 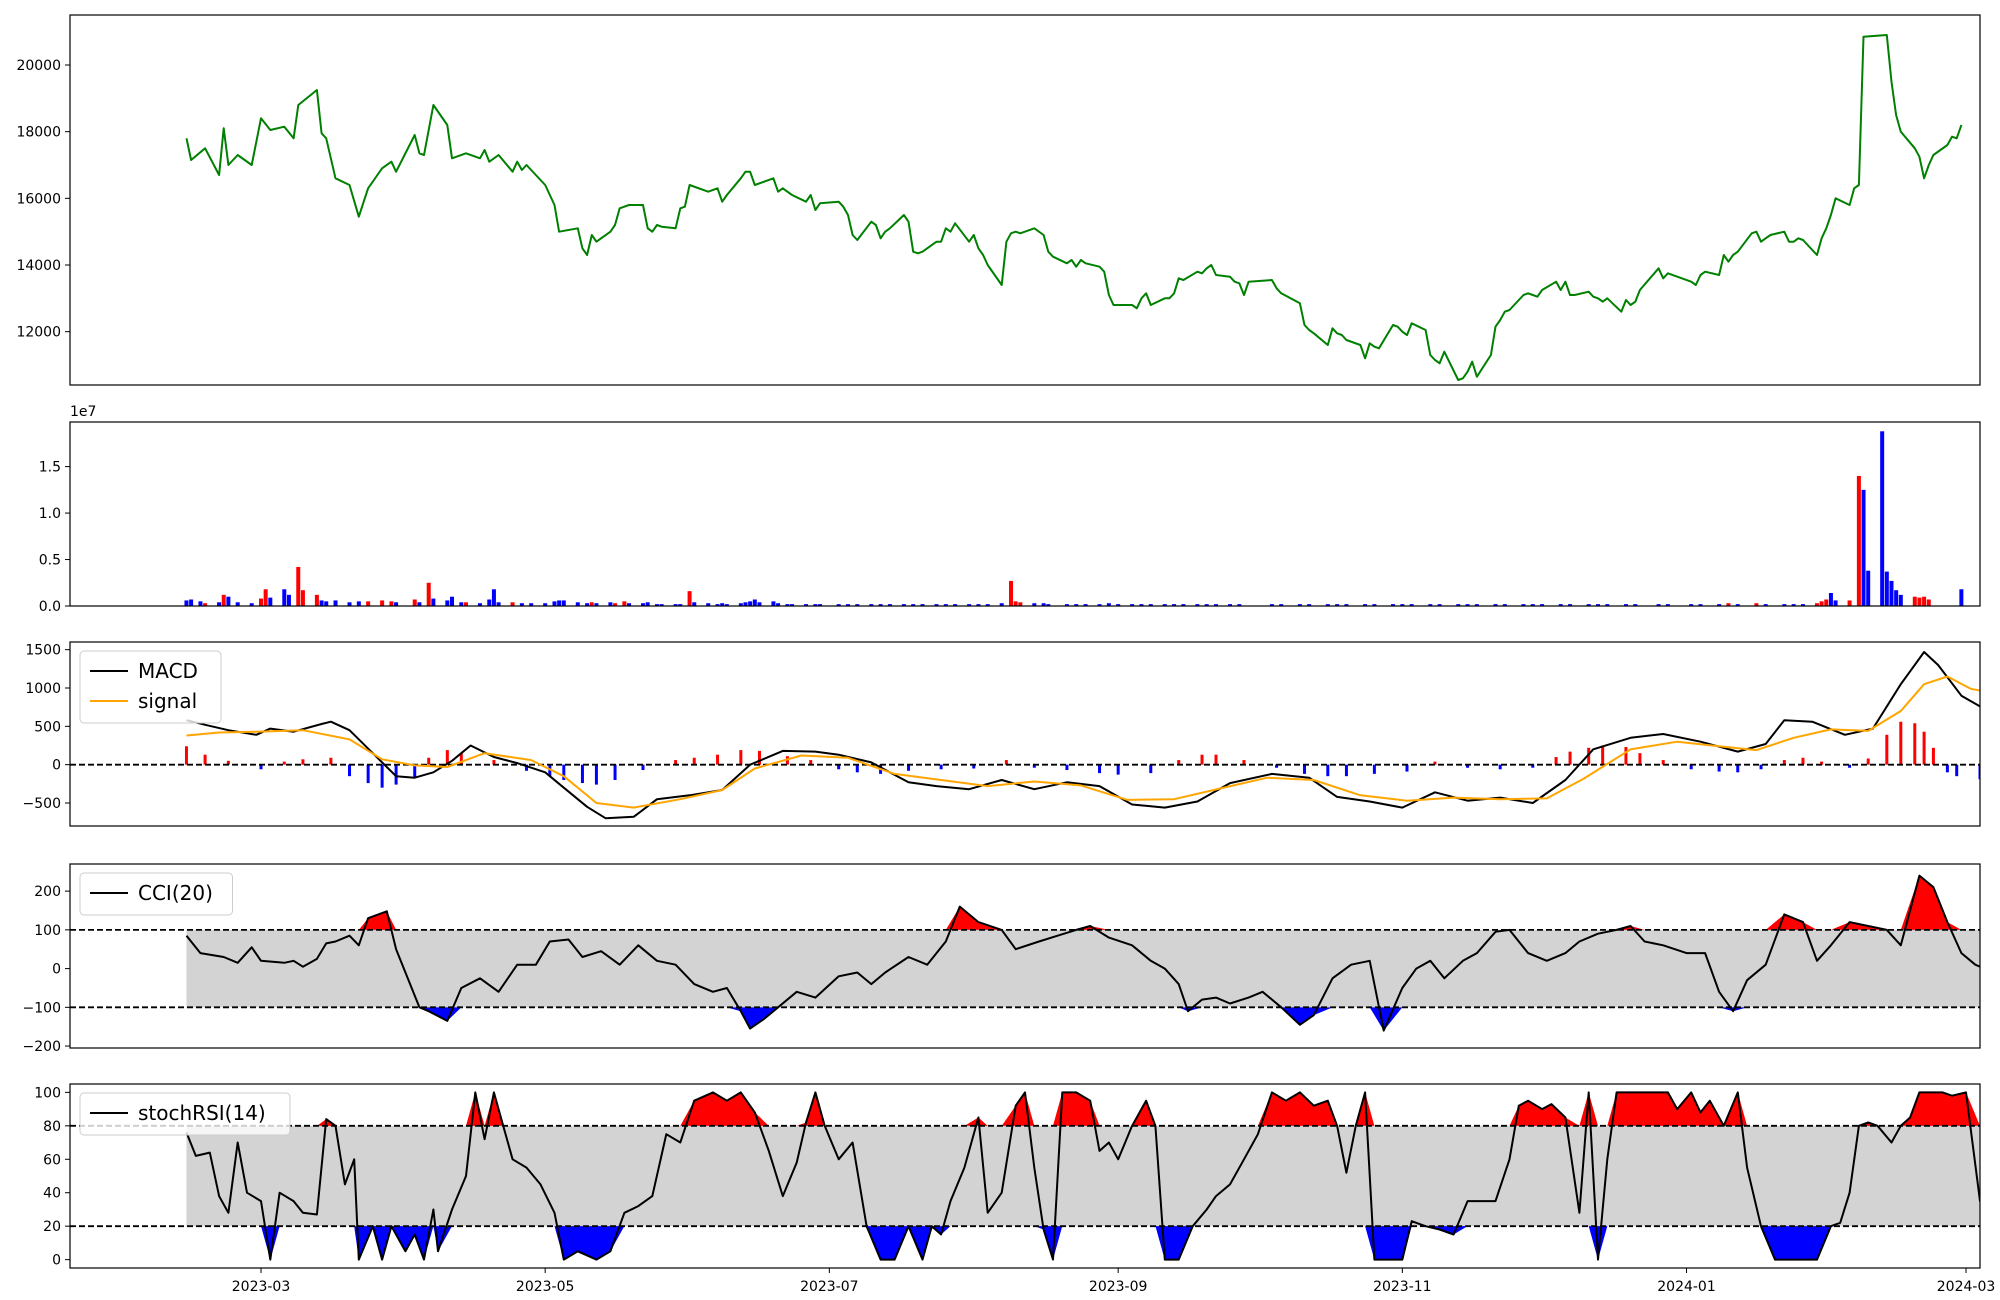 What do you see at coordinates (829, 1287) in the screenshot?
I see `xtick-label: 2023-07` at bounding box center [829, 1287].